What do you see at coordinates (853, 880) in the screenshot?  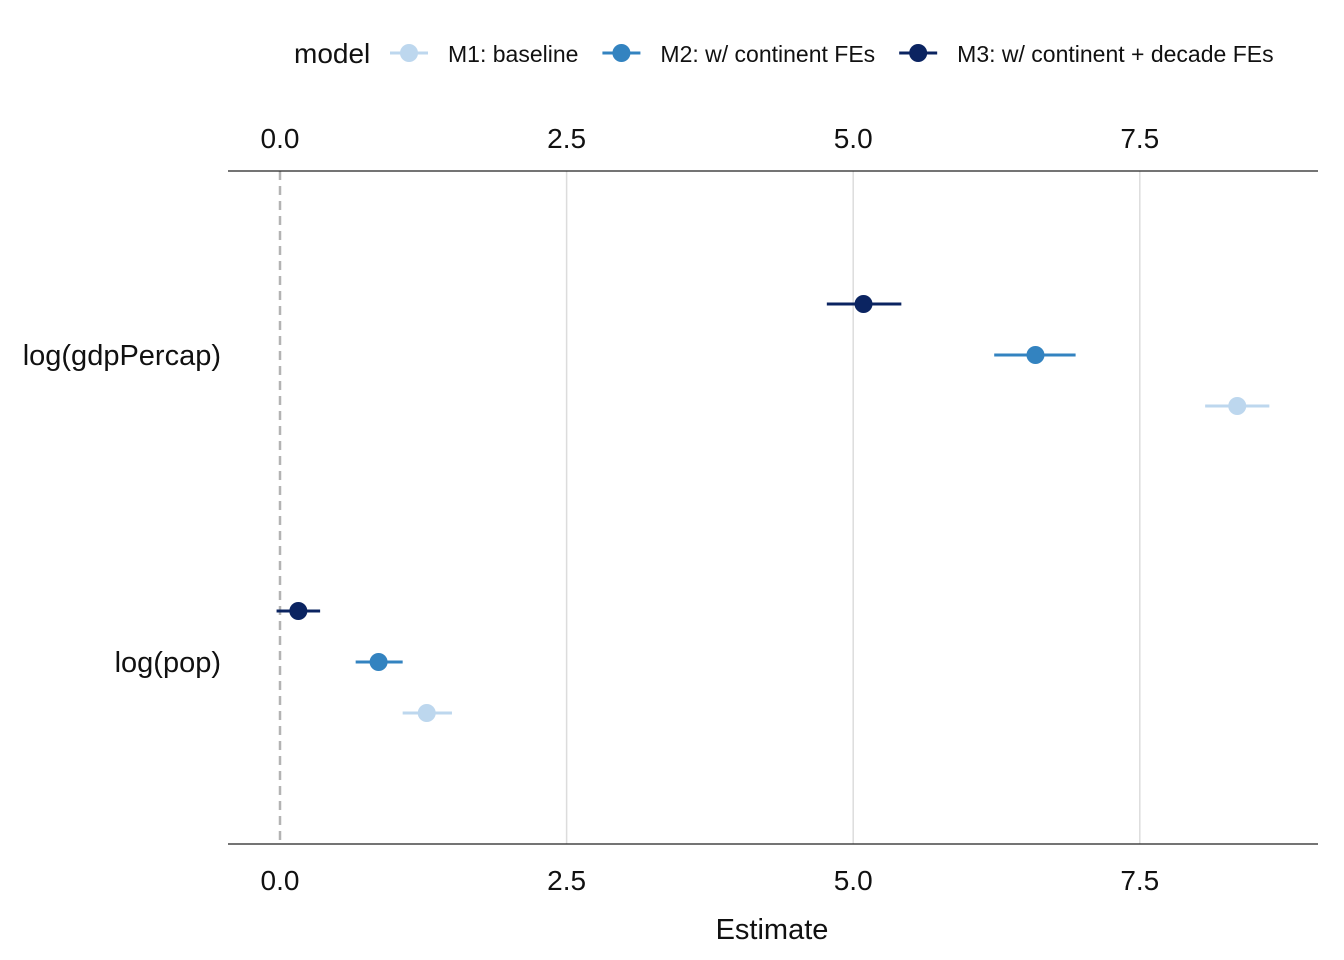 I see `bottom-tick-label: 5.0` at bounding box center [853, 880].